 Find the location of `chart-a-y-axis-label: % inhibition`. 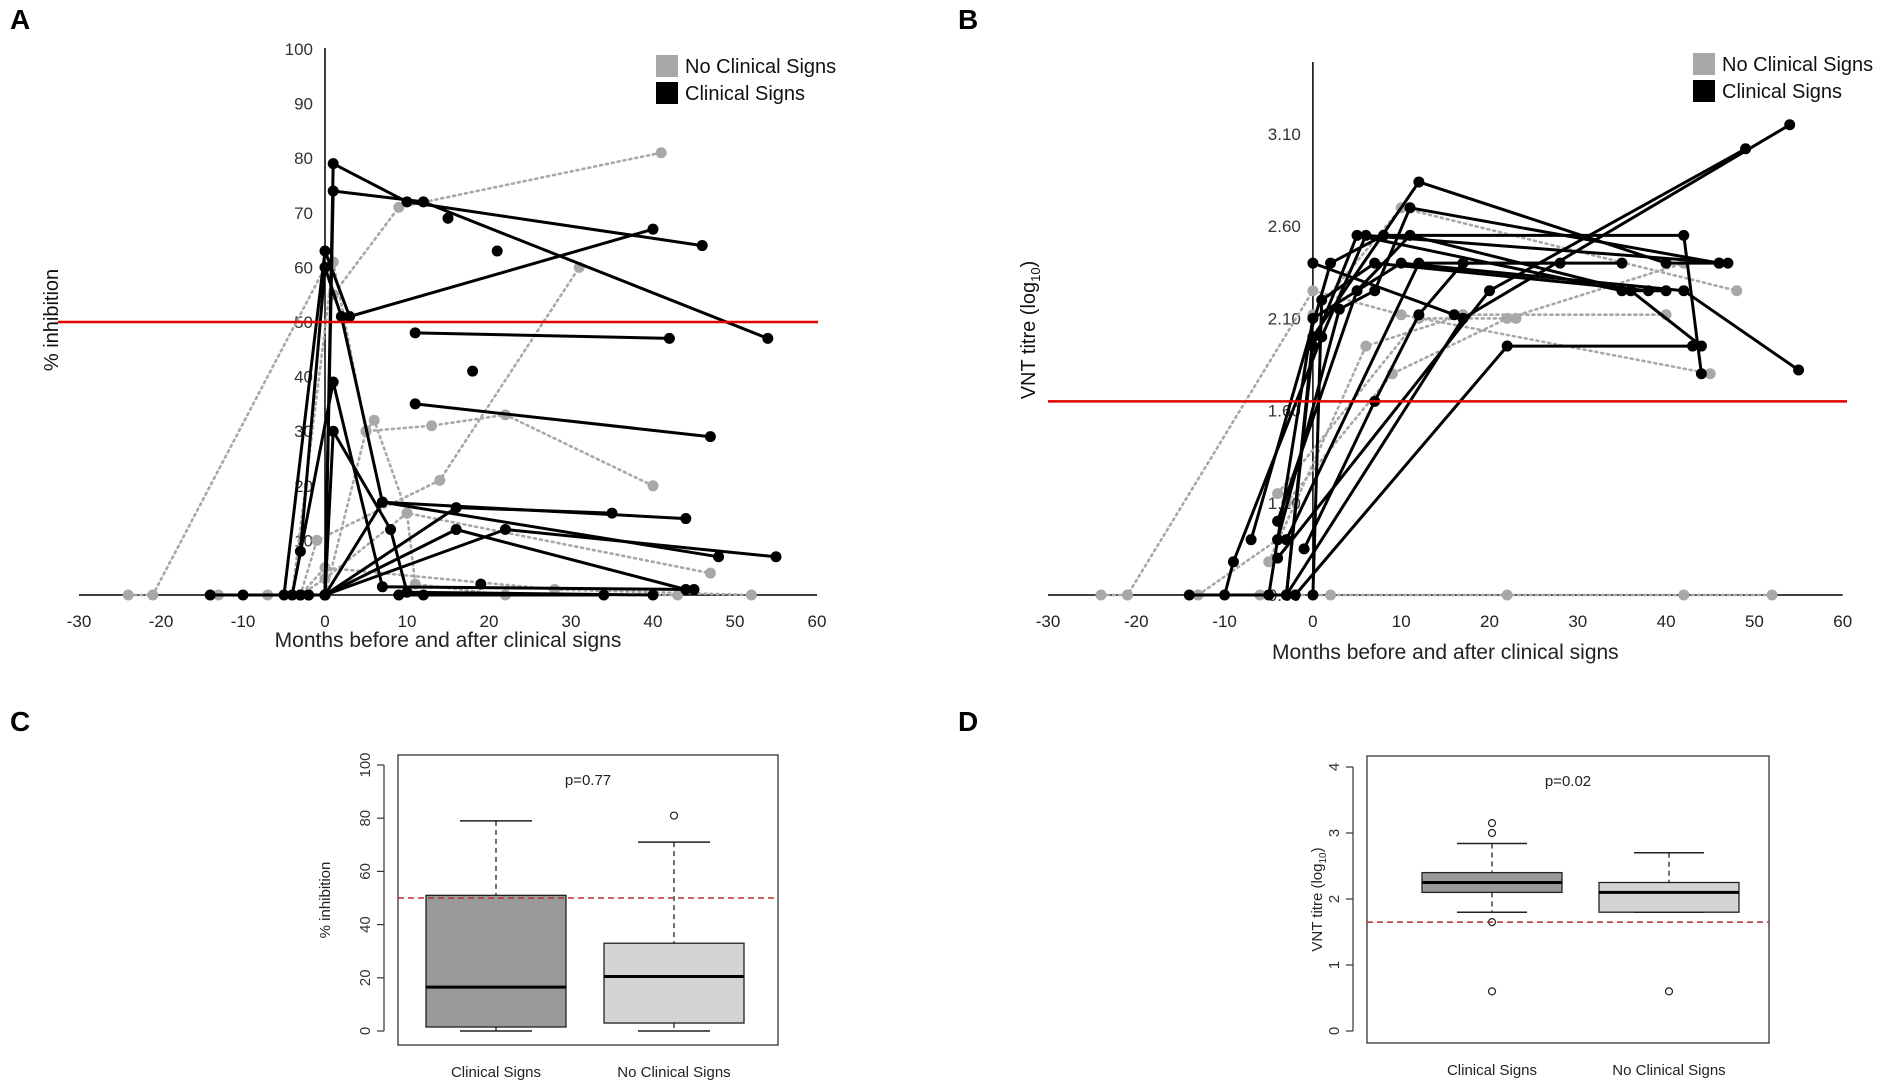

chart-a-y-axis-label: % inhibition is located at coordinates (52, 320).